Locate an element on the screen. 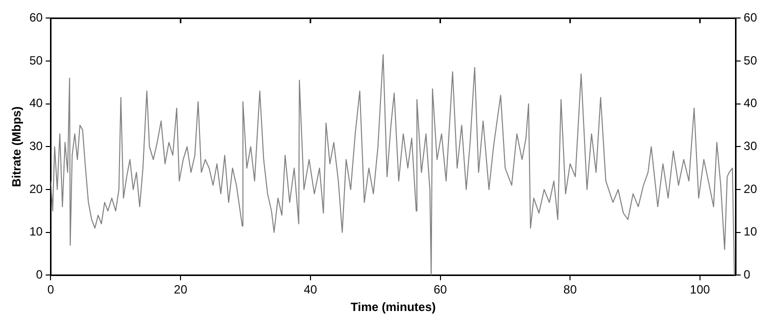 The width and height of the screenshot is (772, 323). y2-tick-label: 30 is located at coordinates (751, 146).